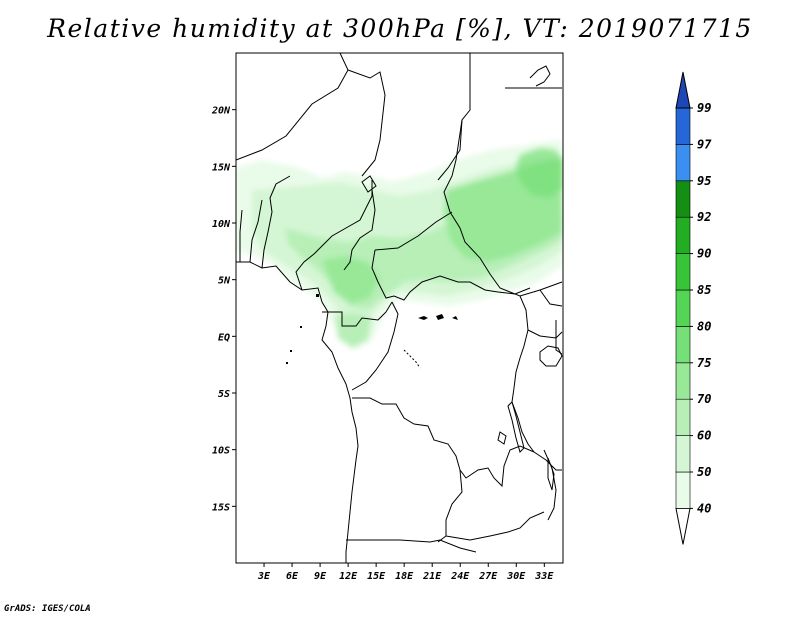 The image size is (800, 618). I want to click on humidity-field, so click(399, 245).